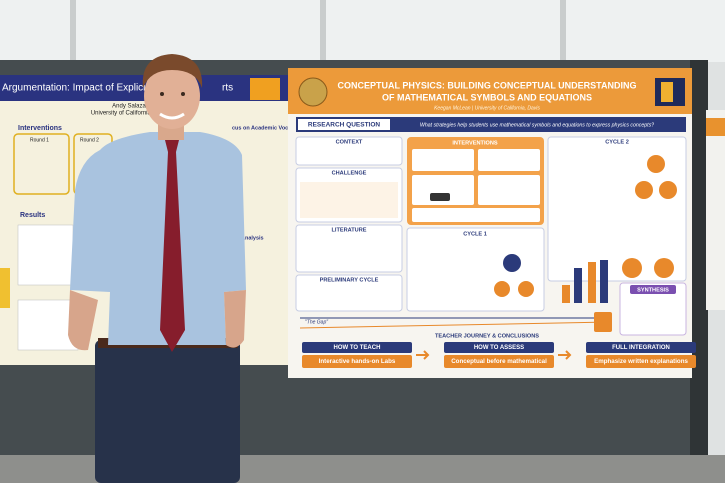 The image size is (725, 483). Describe the element at coordinates (316, 322) in the screenshot. I see `gap-label: "The Gap"` at that location.